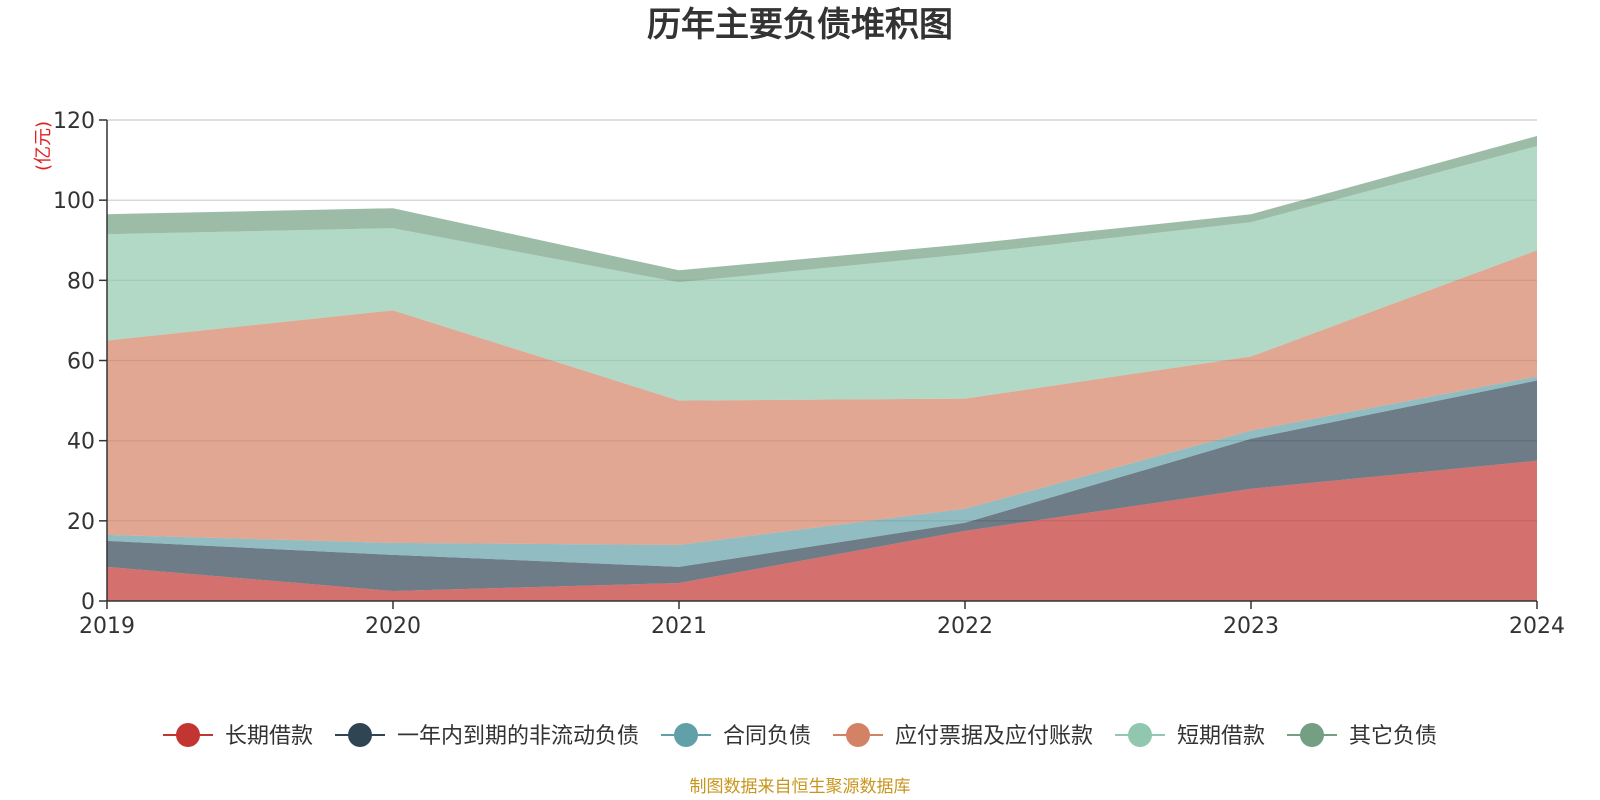 This screenshot has height=800, width=1600. I want to click on legend-label: 合同负债, so click(767, 736).